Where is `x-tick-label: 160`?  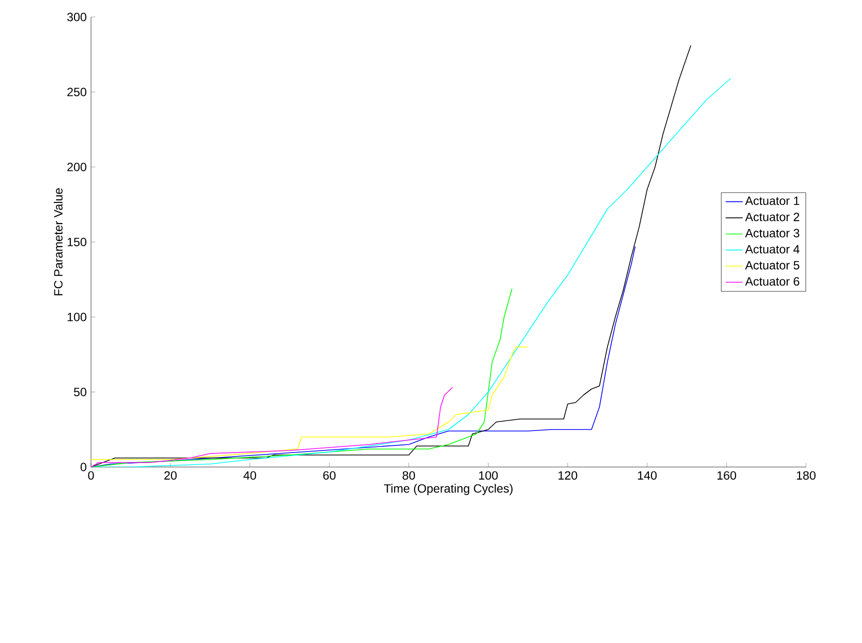
x-tick-label: 160 is located at coordinates (726, 475).